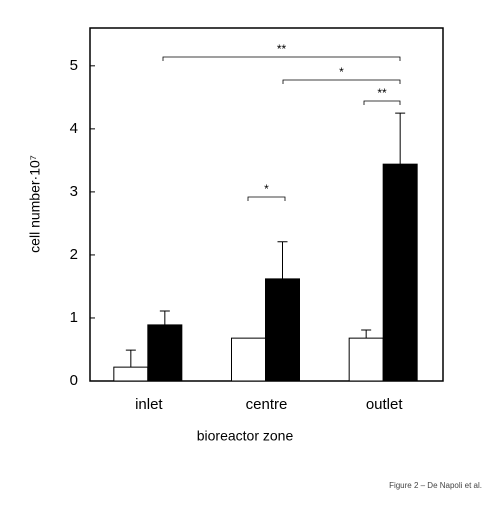 The image size is (500, 505). What do you see at coordinates (267, 404) in the screenshot?
I see `x-tick-label: centre` at bounding box center [267, 404].